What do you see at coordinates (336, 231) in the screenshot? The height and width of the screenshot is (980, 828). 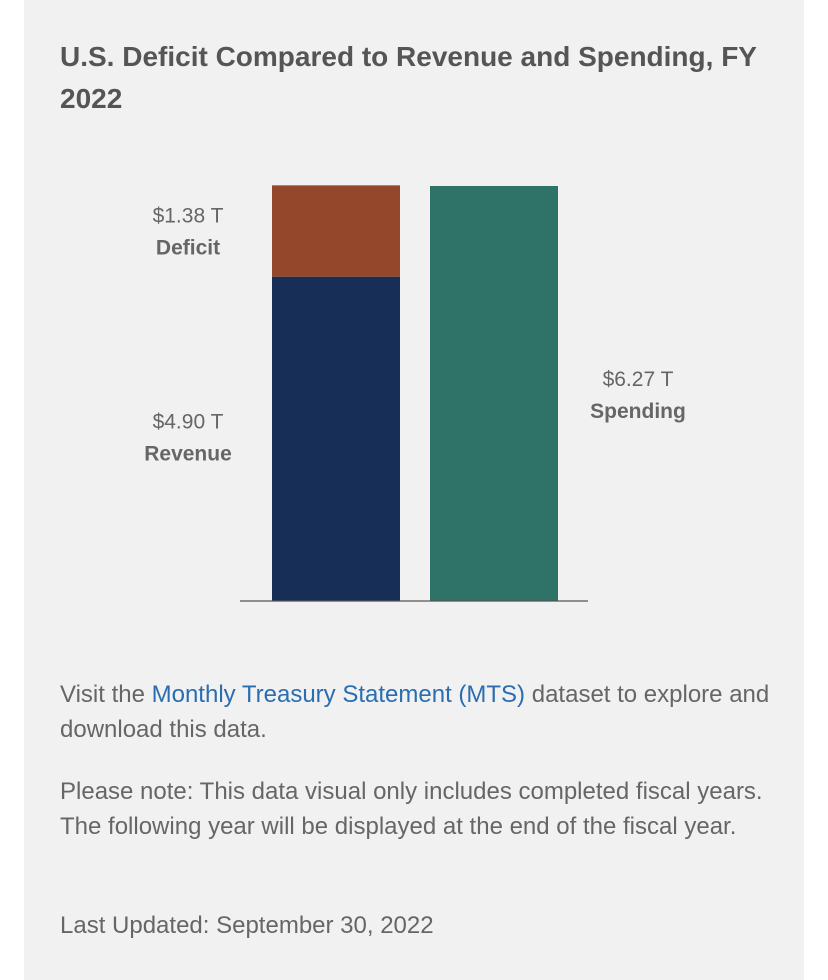 I see `deficit-bar` at bounding box center [336, 231].